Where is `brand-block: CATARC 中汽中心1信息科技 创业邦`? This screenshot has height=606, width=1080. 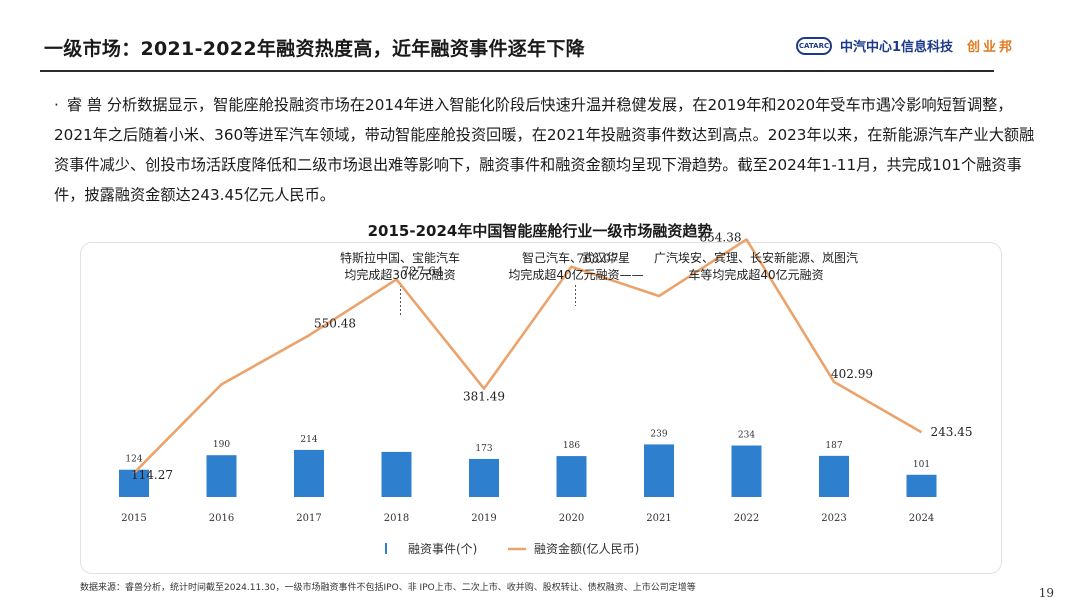 brand-block: CATARC 中汽中心1信息科技 创业邦 is located at coordinates (905, 45).